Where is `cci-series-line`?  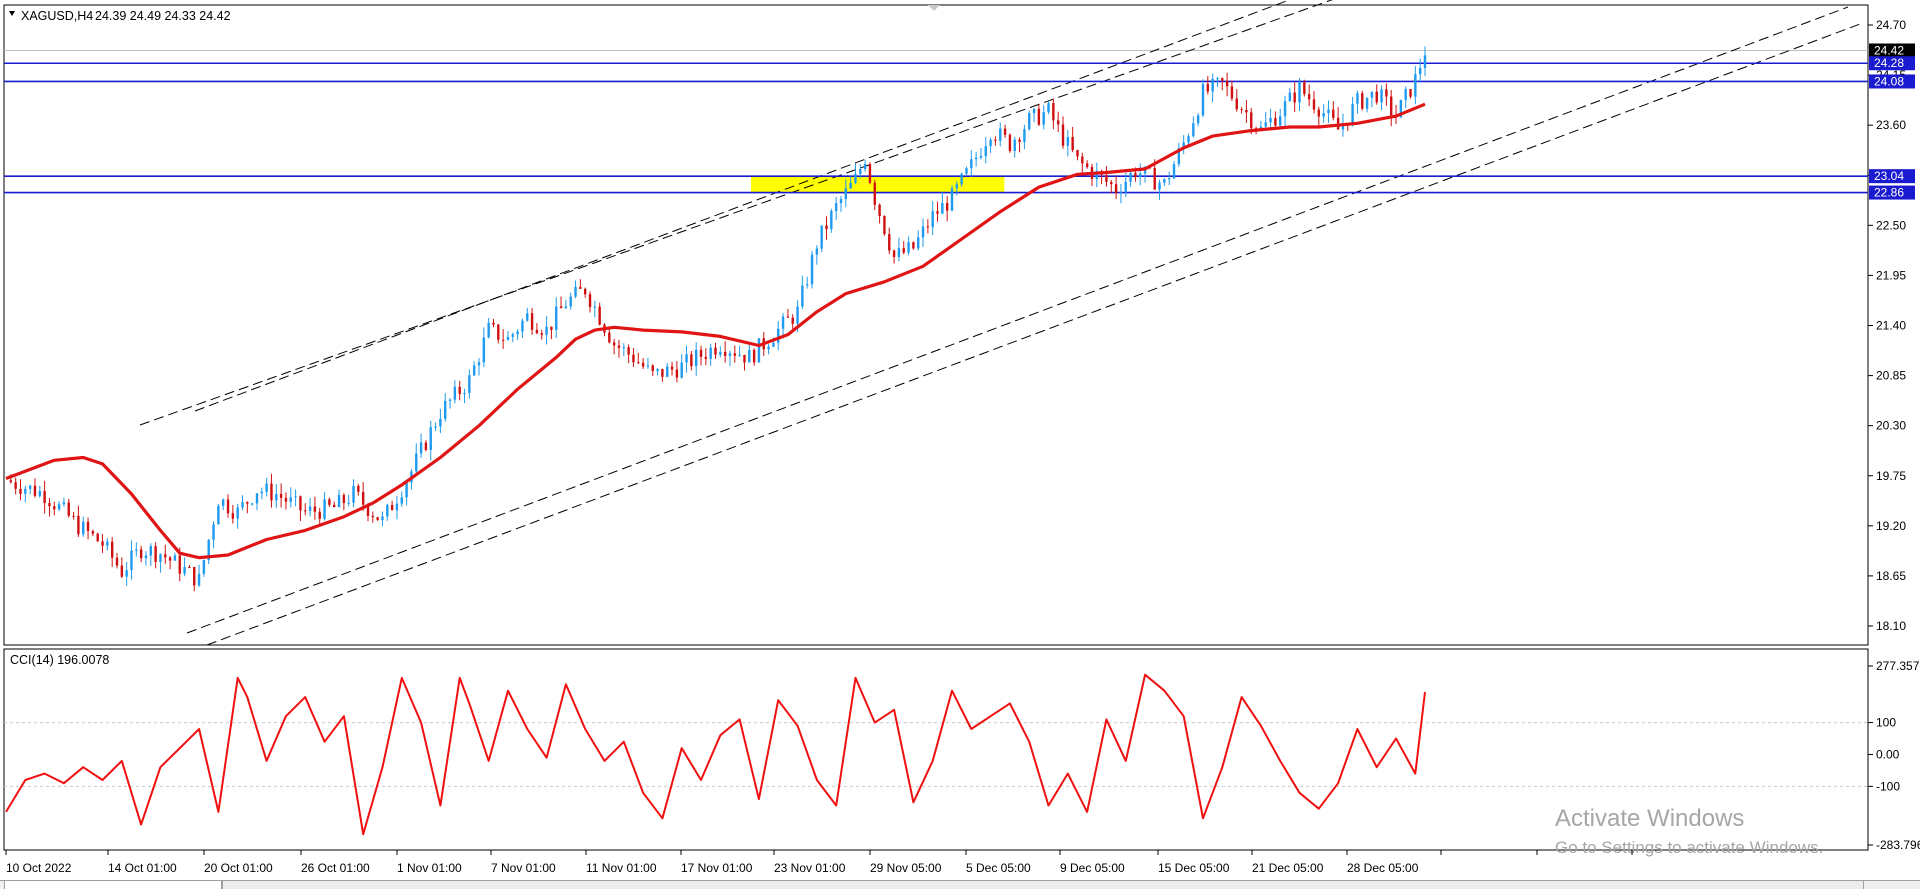 cci-series-line is located at coordinates (715, 754).